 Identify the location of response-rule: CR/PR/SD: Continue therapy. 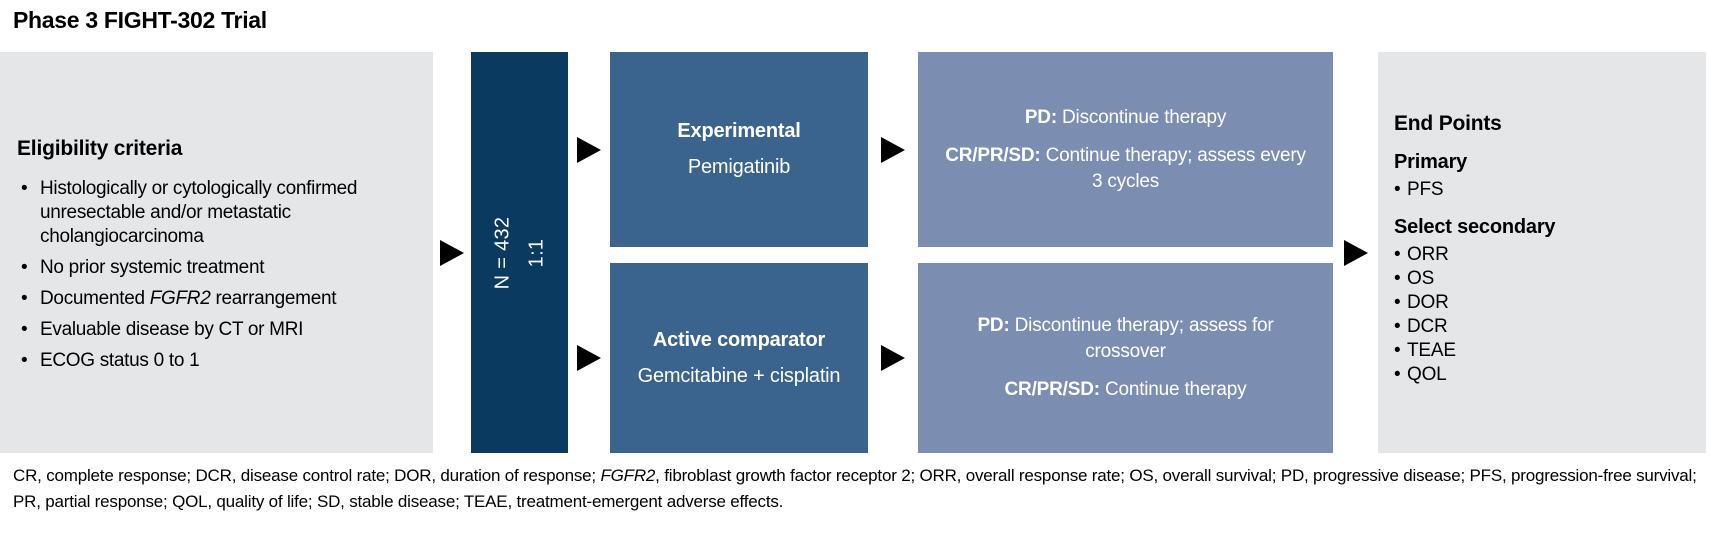
(1125, 389).